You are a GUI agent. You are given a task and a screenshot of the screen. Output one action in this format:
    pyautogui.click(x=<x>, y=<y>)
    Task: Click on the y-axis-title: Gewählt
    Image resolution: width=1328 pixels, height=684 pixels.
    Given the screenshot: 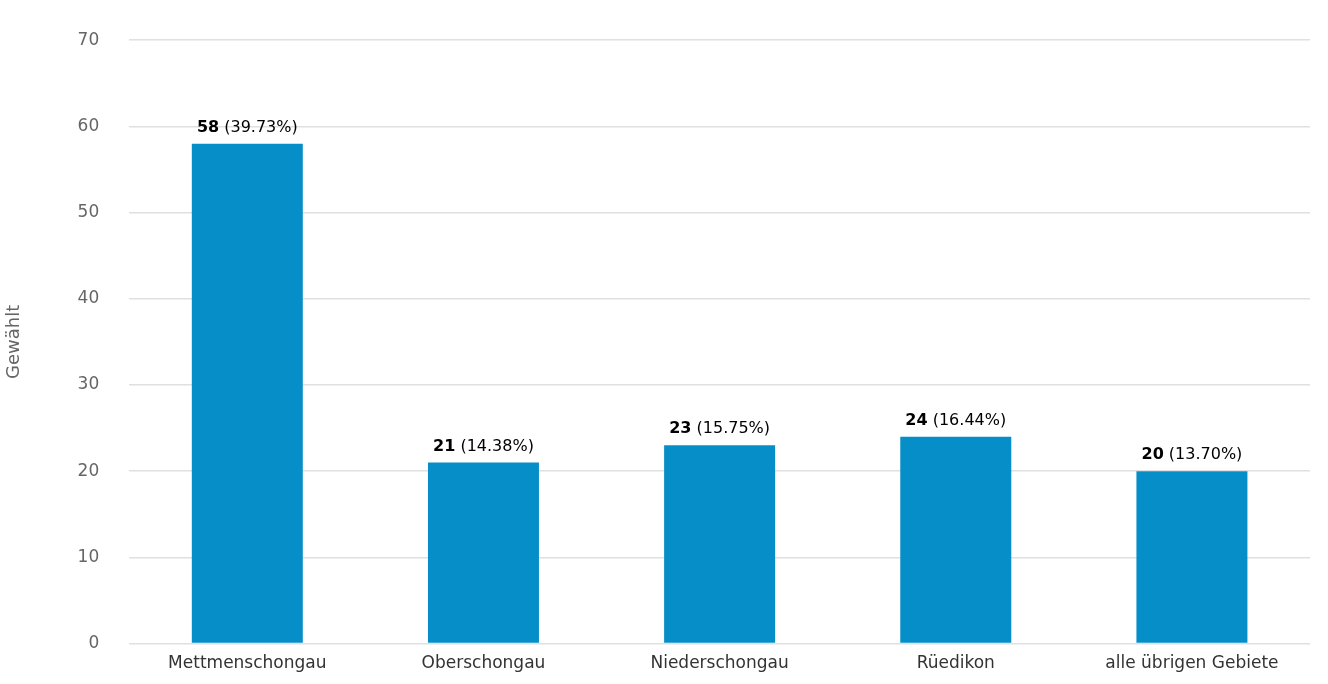 What is the action you would take?
    pyautogui.click(x=13, y=342)
    